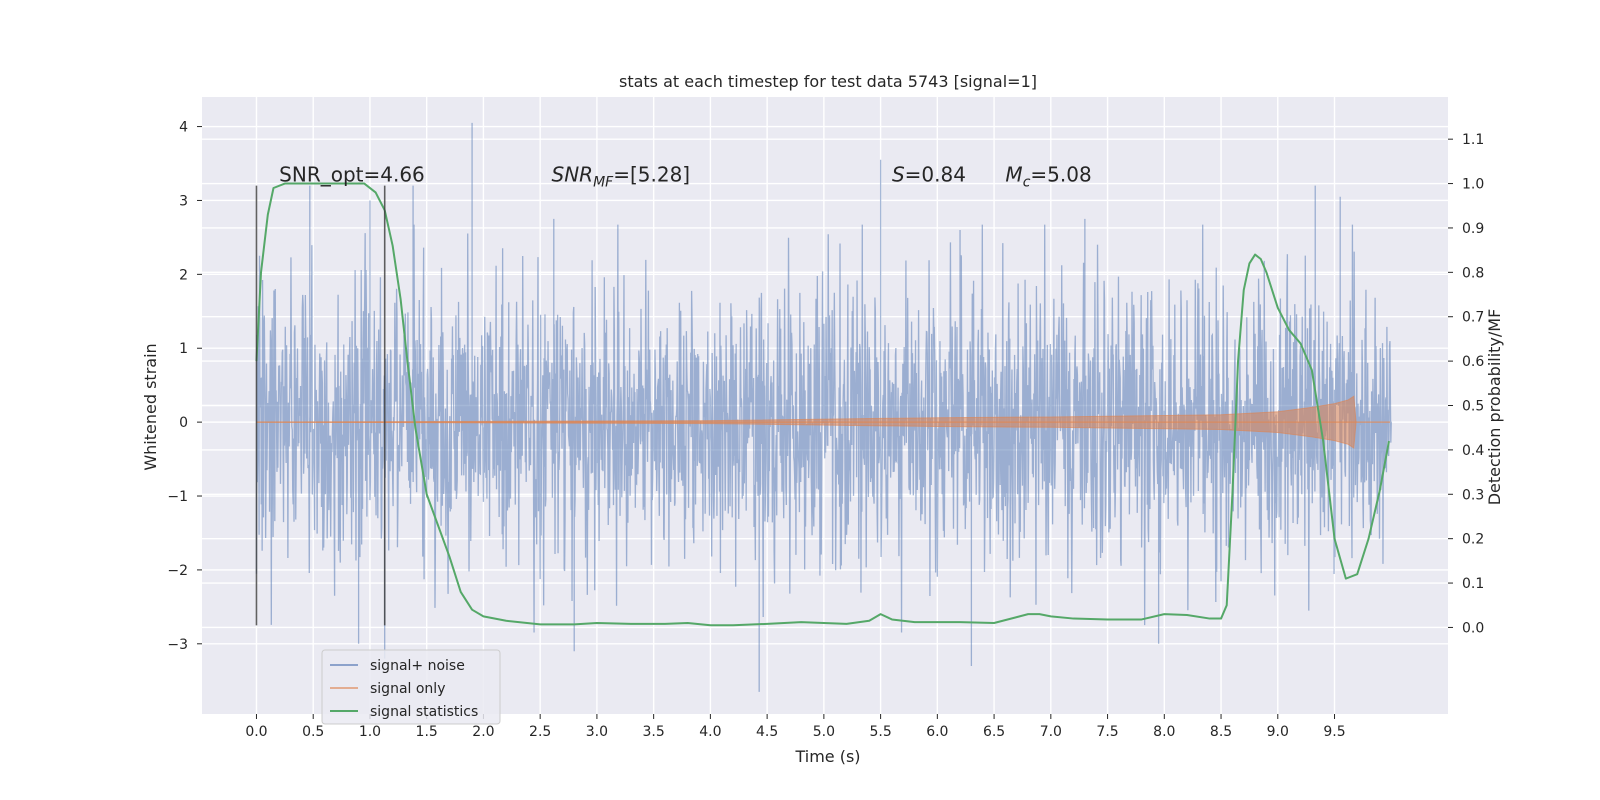 Image resolution: width=1600 pixels, height=800 pixels. I want to click on y-axis-label: Whitened strain, so click(150, 406).